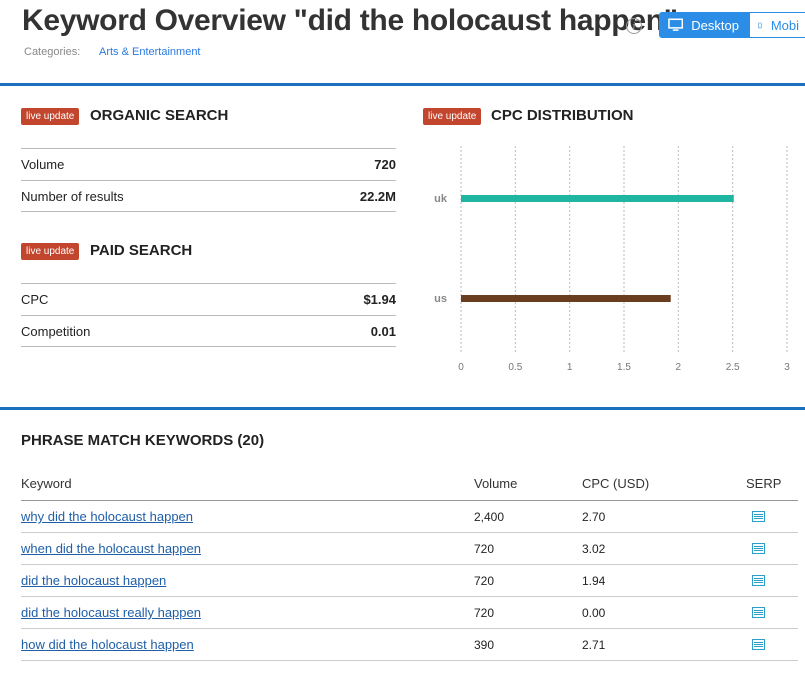 This screenshot has width=805, height=674. What do you see at coordinates (461, 367) in the screenshot?
I see `chart-tick-label: 0` at bounding box center [461, 367].